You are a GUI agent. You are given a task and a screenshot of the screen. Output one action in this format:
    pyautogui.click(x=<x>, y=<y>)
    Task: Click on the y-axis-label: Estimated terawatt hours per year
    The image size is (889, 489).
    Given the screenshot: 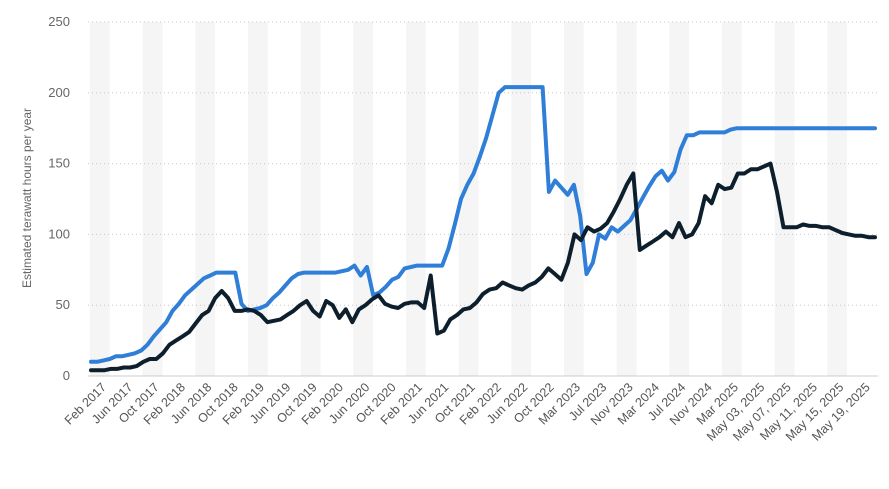 What is the action you would take?
    pyautogui.click(x=27, y=198)
    